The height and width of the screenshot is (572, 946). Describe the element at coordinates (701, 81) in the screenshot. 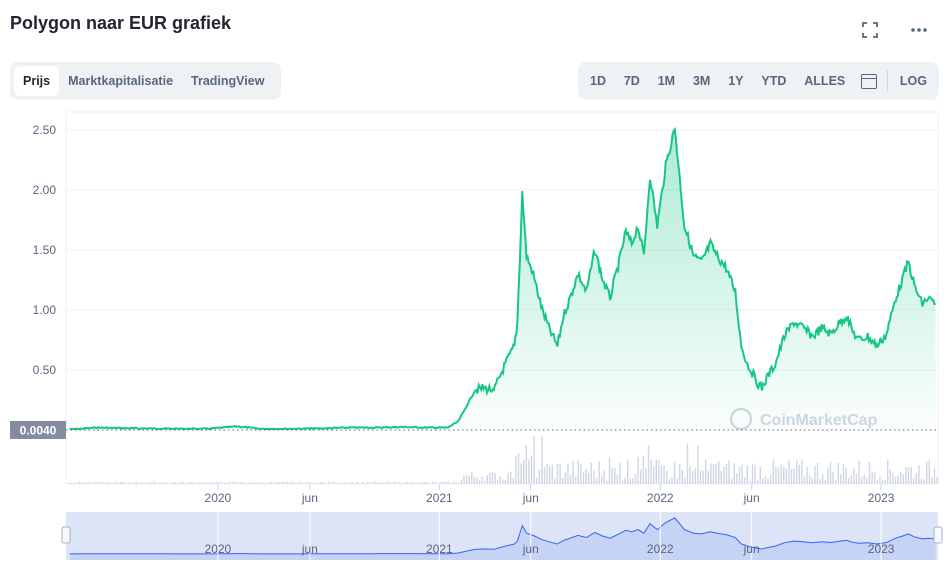

I see `range-3m: 3M` at that location.